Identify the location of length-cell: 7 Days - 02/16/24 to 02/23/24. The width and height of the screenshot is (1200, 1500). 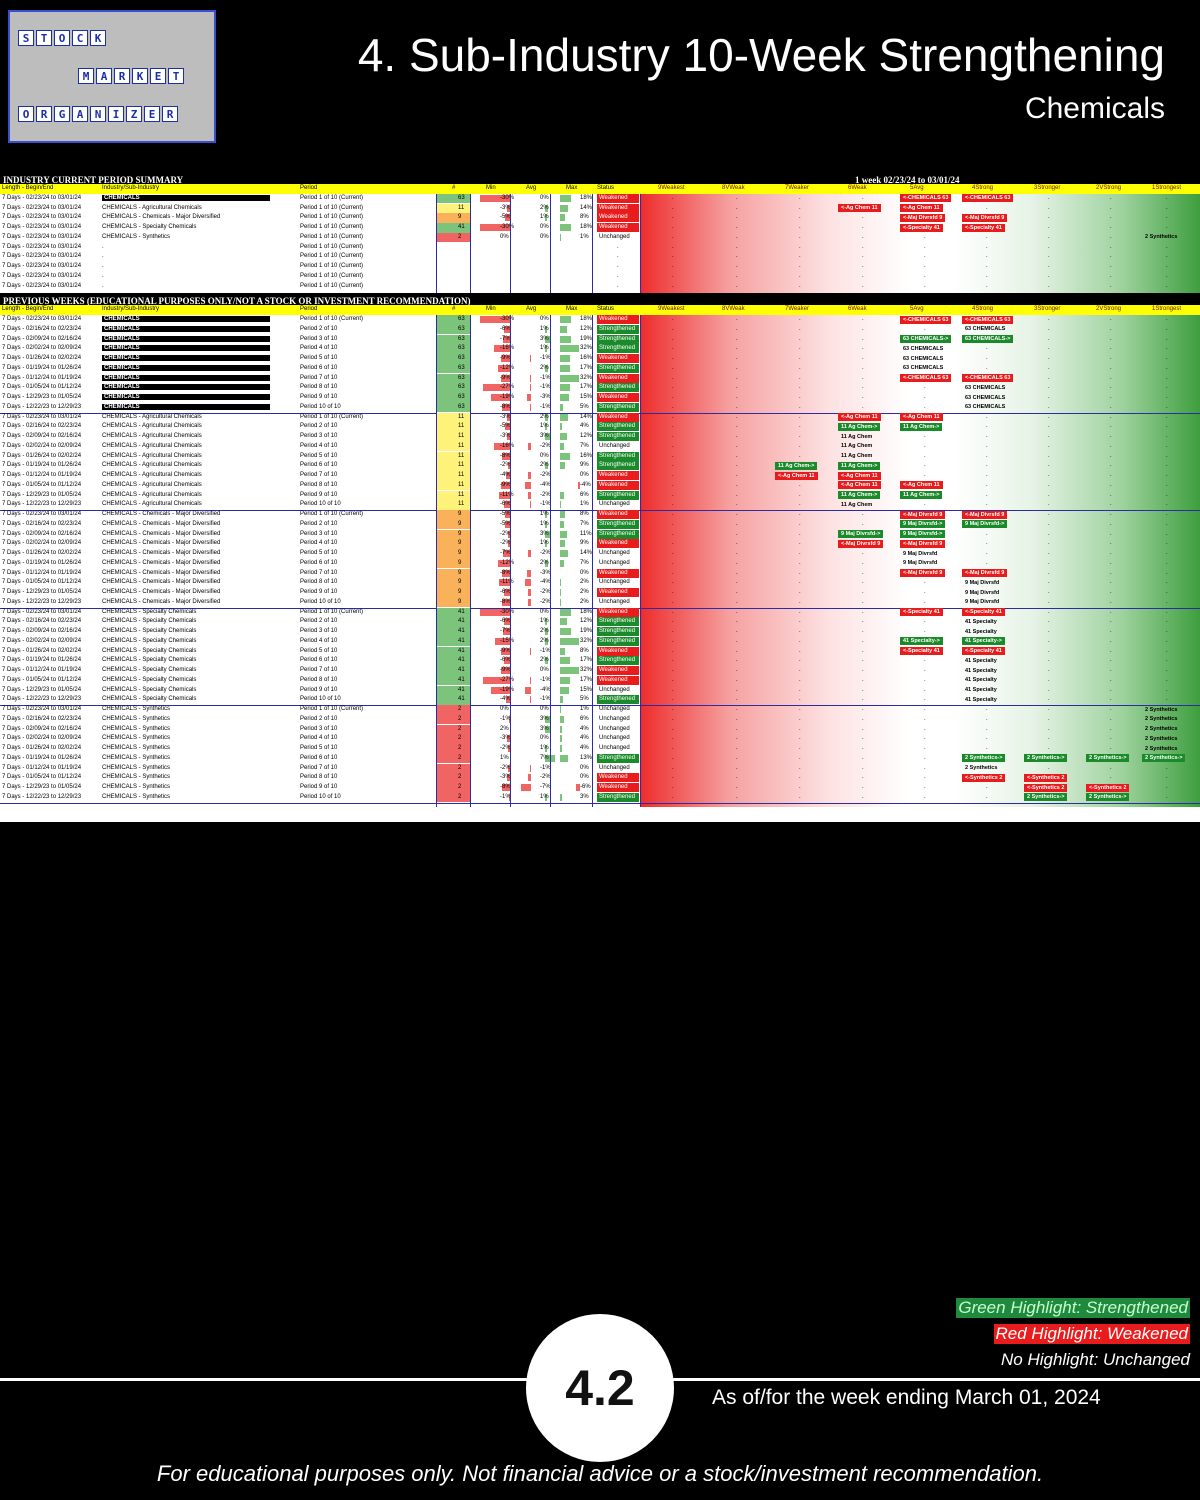
(42, 718).